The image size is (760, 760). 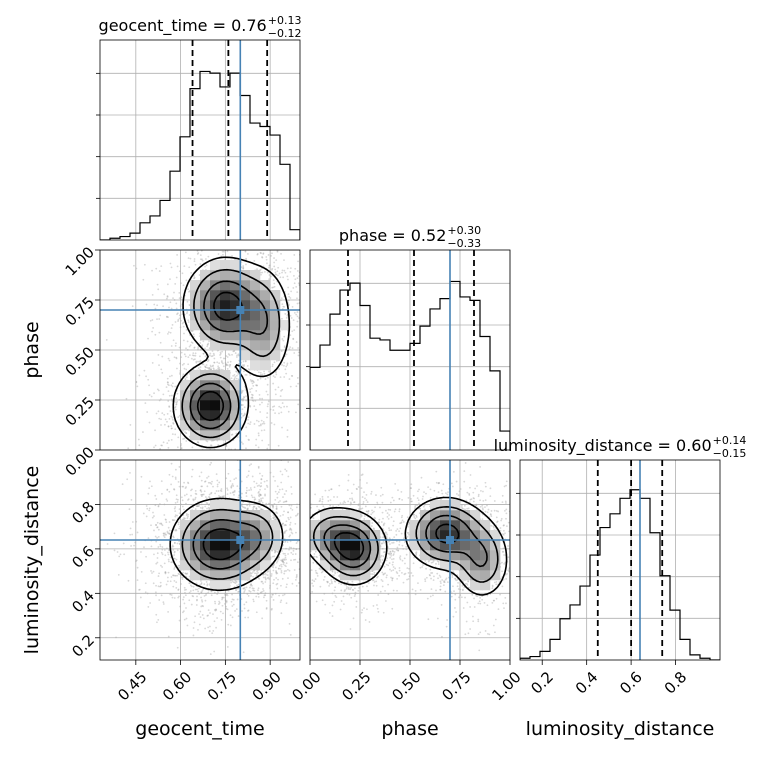 What do you see at coordinates (240, 310) in the screenshot?
I see `truth-marker` at bounding box center [240, 310].